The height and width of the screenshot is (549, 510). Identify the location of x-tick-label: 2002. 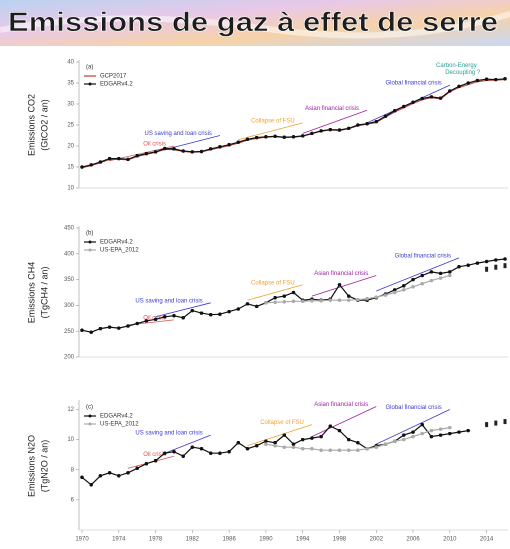
(377, 540).